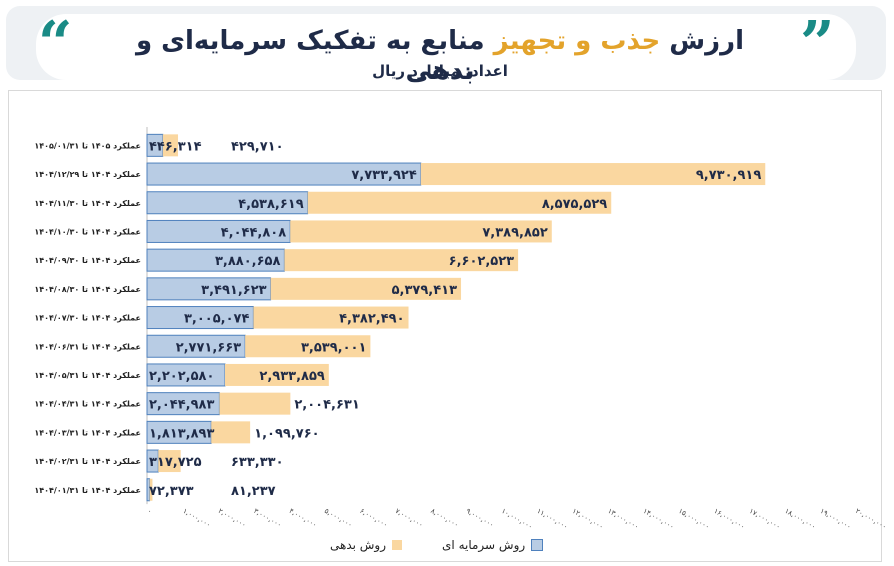  I want to click on x-tick-label: ۵,۰۰۰,۰۰۰, so click(338, 518).